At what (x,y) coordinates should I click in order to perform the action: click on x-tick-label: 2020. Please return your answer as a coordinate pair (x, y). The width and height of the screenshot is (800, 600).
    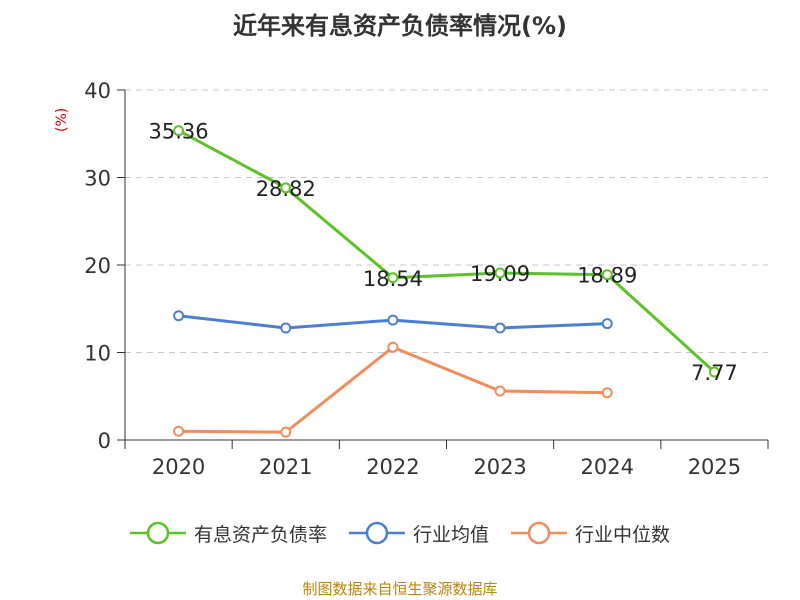
    Looking at the image, I should click on (178, 467).